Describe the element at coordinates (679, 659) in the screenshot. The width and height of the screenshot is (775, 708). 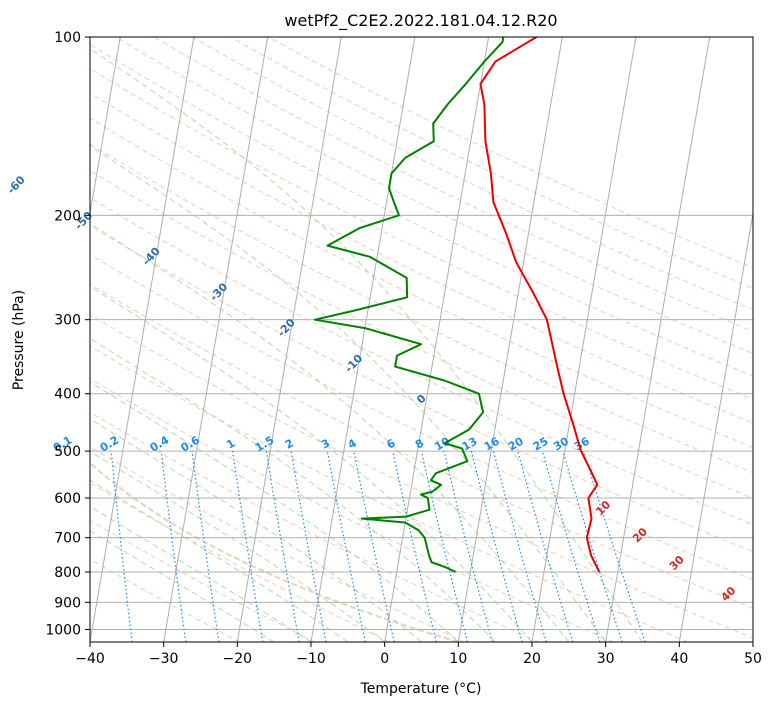
I see `x-tick-label: 40` at that location.